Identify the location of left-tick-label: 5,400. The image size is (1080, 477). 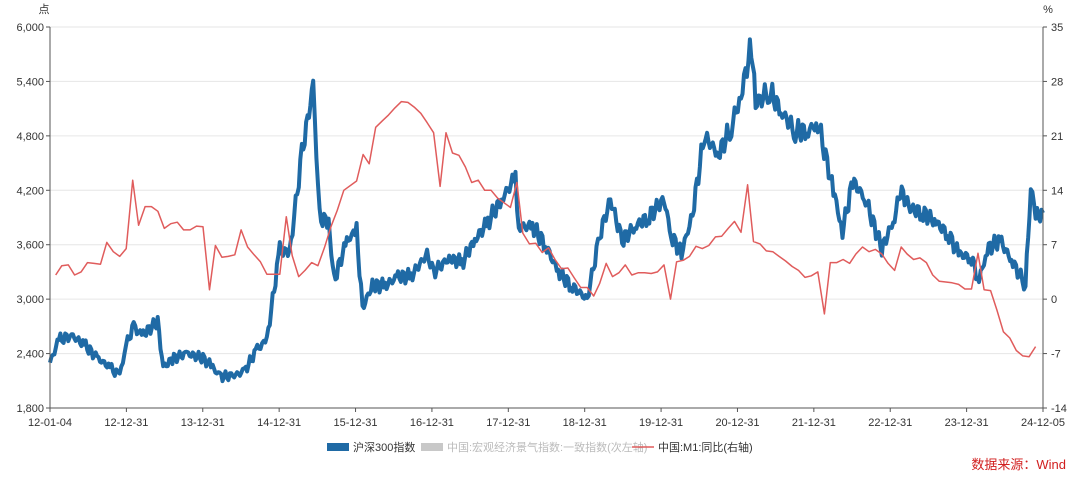
(30, 82).